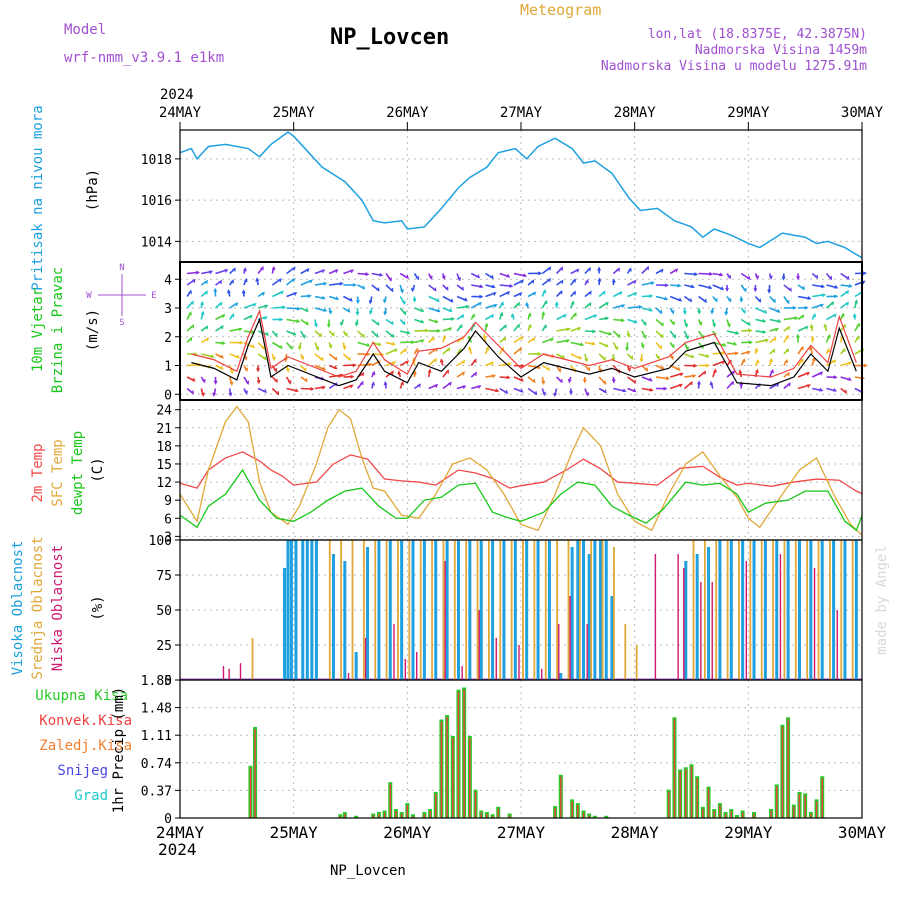 Image resolution: width=900 pixels, height=900 pixels. What do you see at coordinates (757, 34) in the screenshot?
I see `coords-label: lon,lat (18.8375E, 42.3875N)` at bounding box center [757, 34].